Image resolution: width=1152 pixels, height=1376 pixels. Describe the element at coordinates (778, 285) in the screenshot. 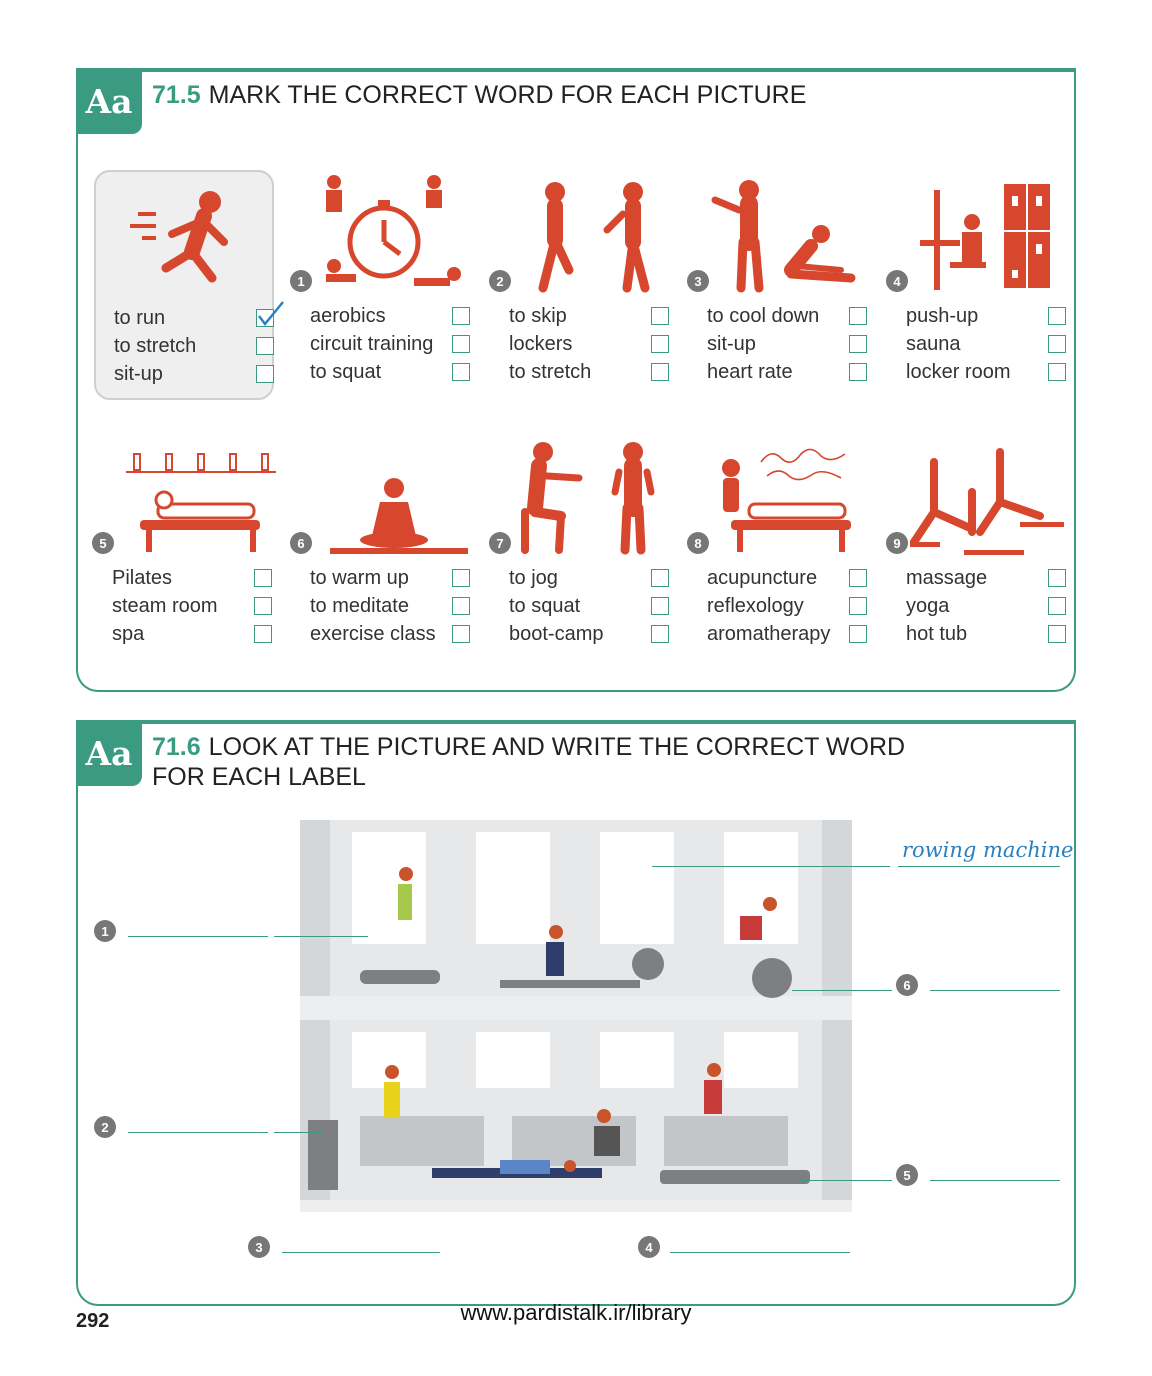

I see `item-3: 3 to cool down sit-up heart rate` at that location.